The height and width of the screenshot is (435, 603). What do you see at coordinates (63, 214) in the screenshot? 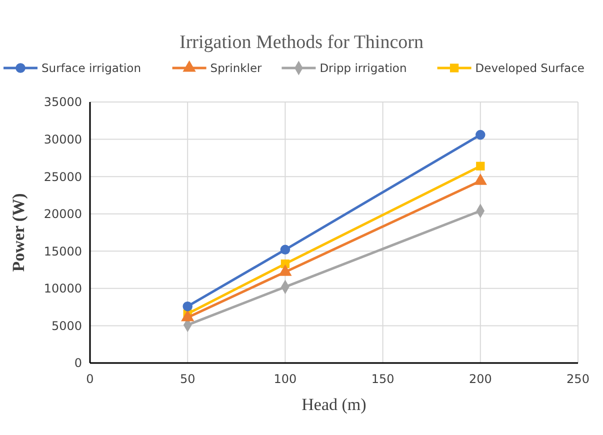
I see `y-tick-label: 20000` at bounding box center [63, 214].